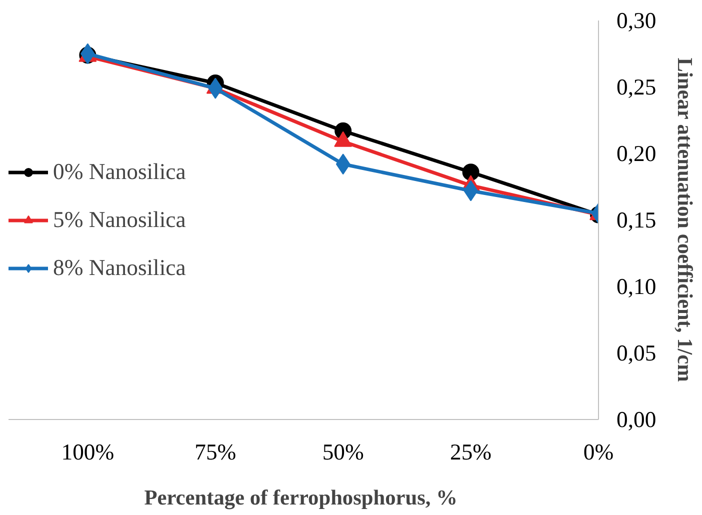  What do you see at coordinates (636, 353) in the screenshot?
I see `y-tick-label: 0,05` at bounding box center [636, 353].